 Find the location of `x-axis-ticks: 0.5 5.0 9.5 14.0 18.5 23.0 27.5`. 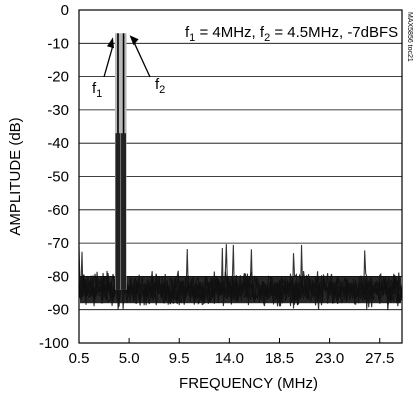

x-axis-ticks: 0.5 5.0 9.5 14.0 18.5 23.0 27.5 is located at coordinates (231, 352).